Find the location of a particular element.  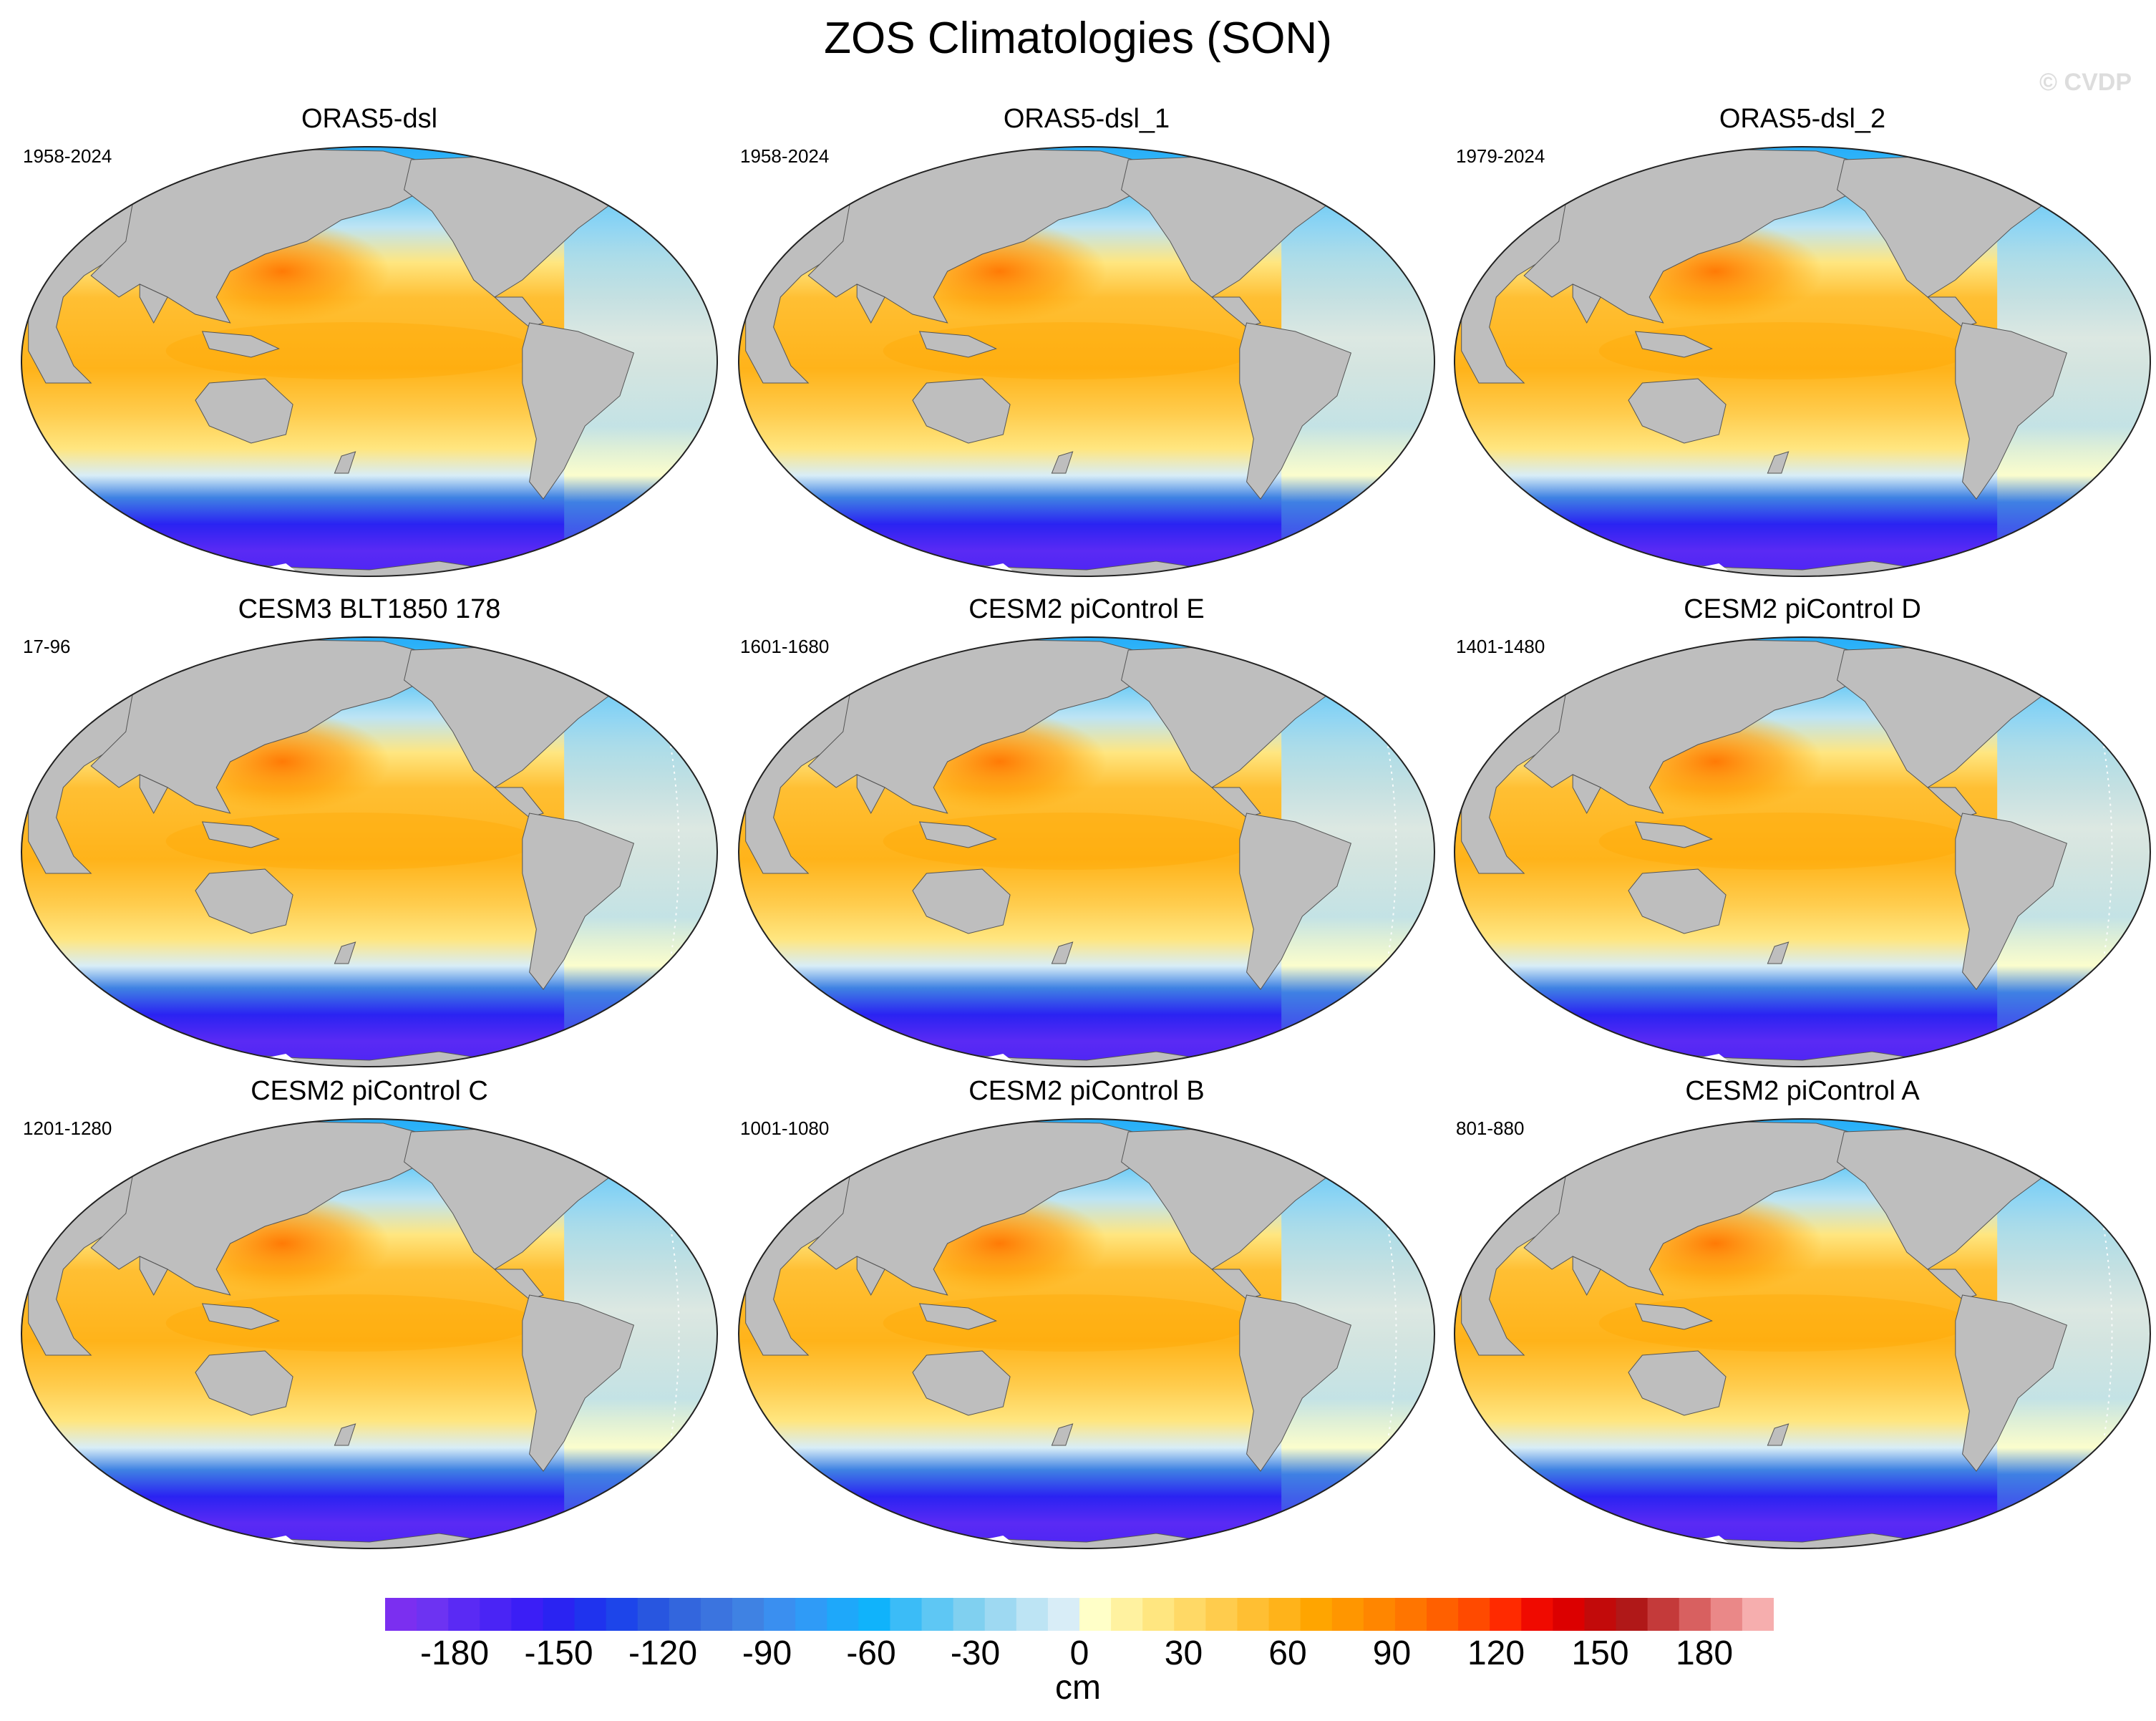

colorbar-tick-label: 180 is located at coordinates (1704, 1653).